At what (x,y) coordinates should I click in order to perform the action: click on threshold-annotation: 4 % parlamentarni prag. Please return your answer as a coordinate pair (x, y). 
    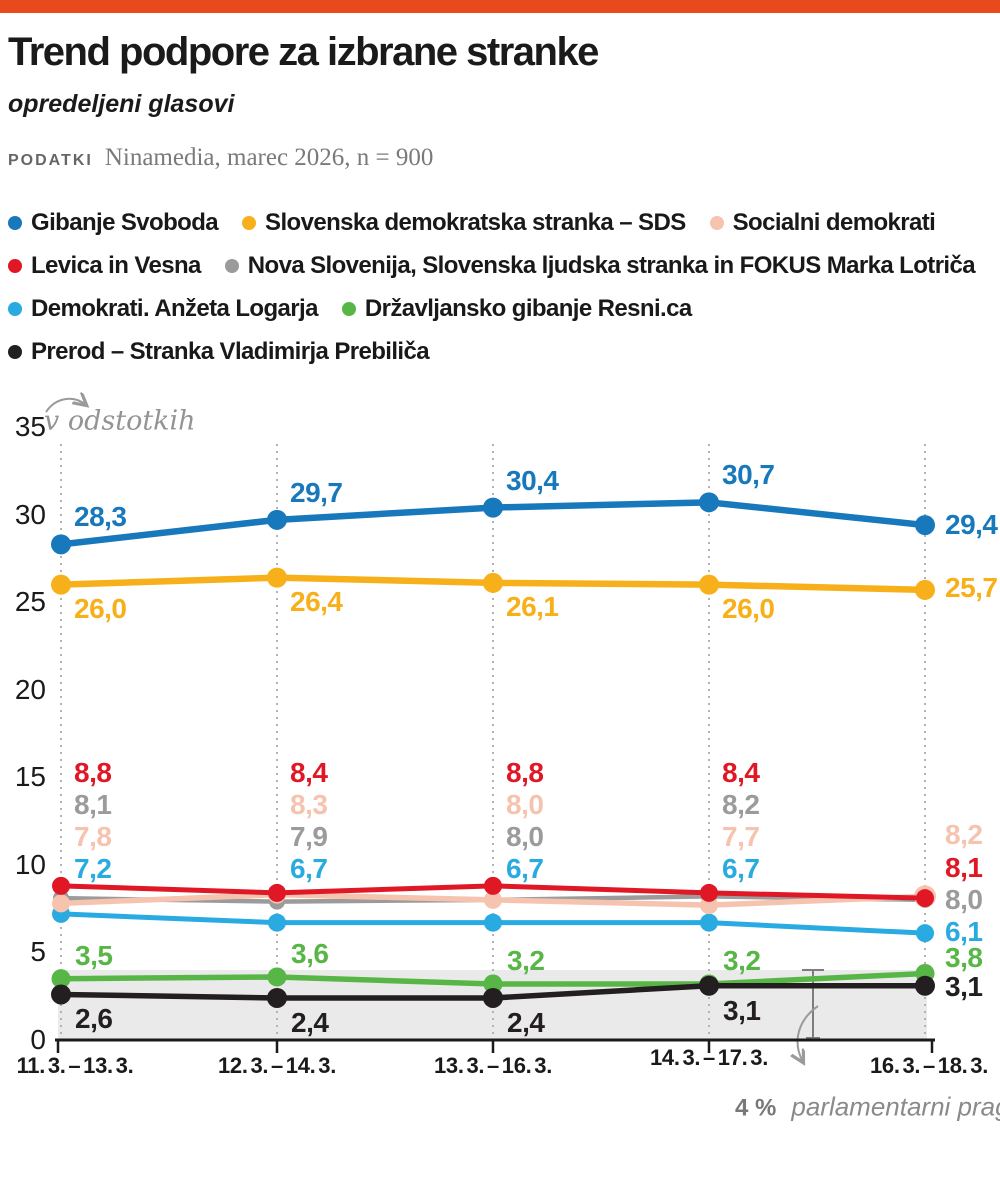
    Looking at the image, I should click on (867, 1107).